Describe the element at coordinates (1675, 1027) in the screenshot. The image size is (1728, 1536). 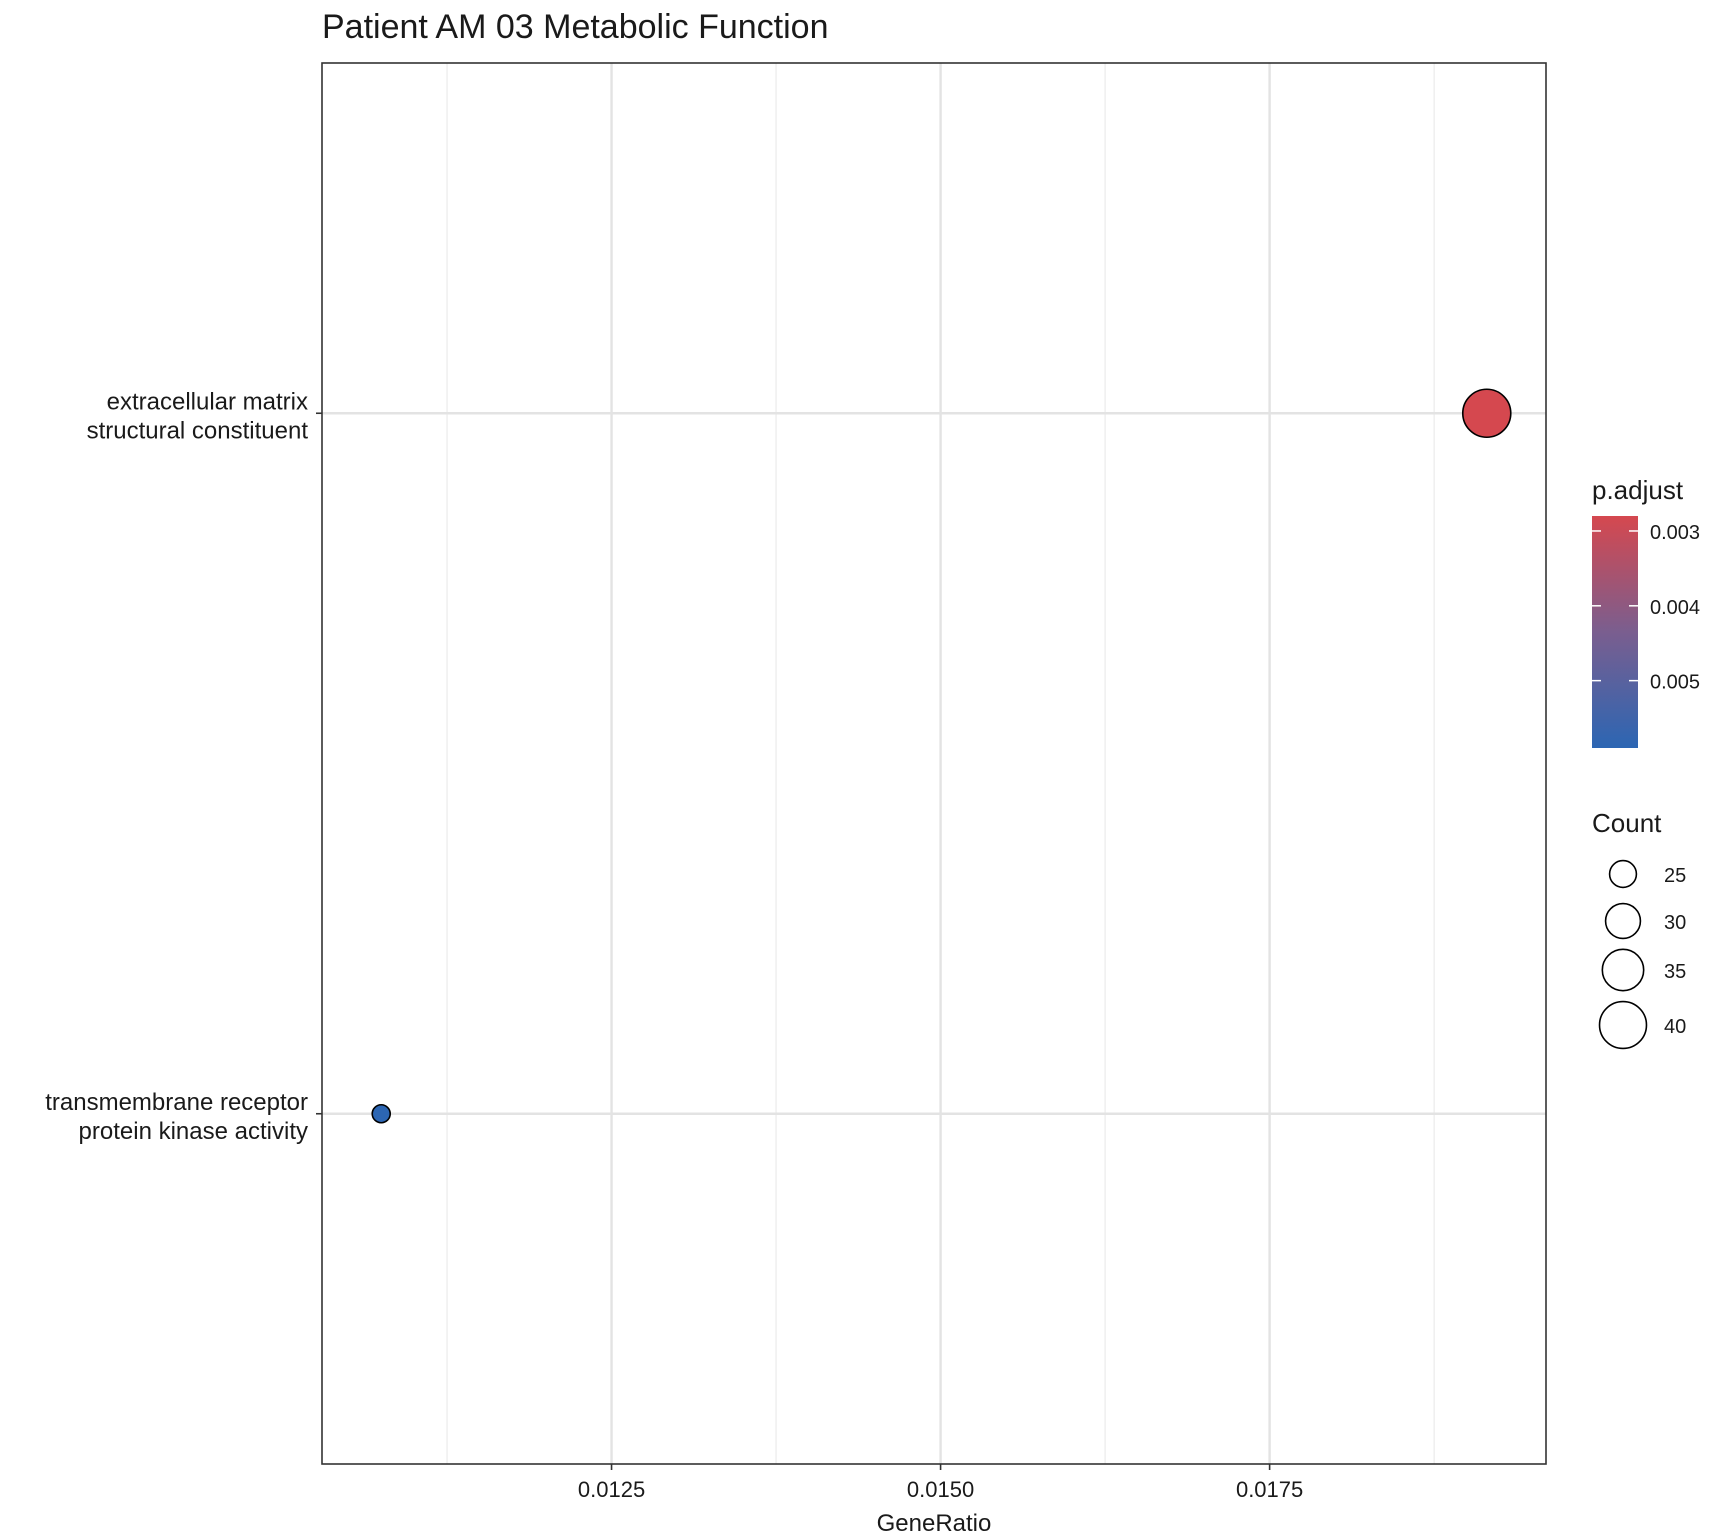
I see `size-legend-label: 40` at that location.